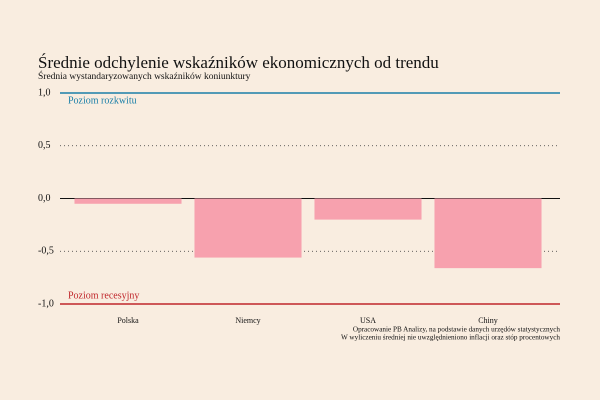 This screenshot has height=400, width=600. What do you see at coordinates (368, 320) in the screenshot?
I see `x-tick-label: USA` at bounding box center [368, 320].